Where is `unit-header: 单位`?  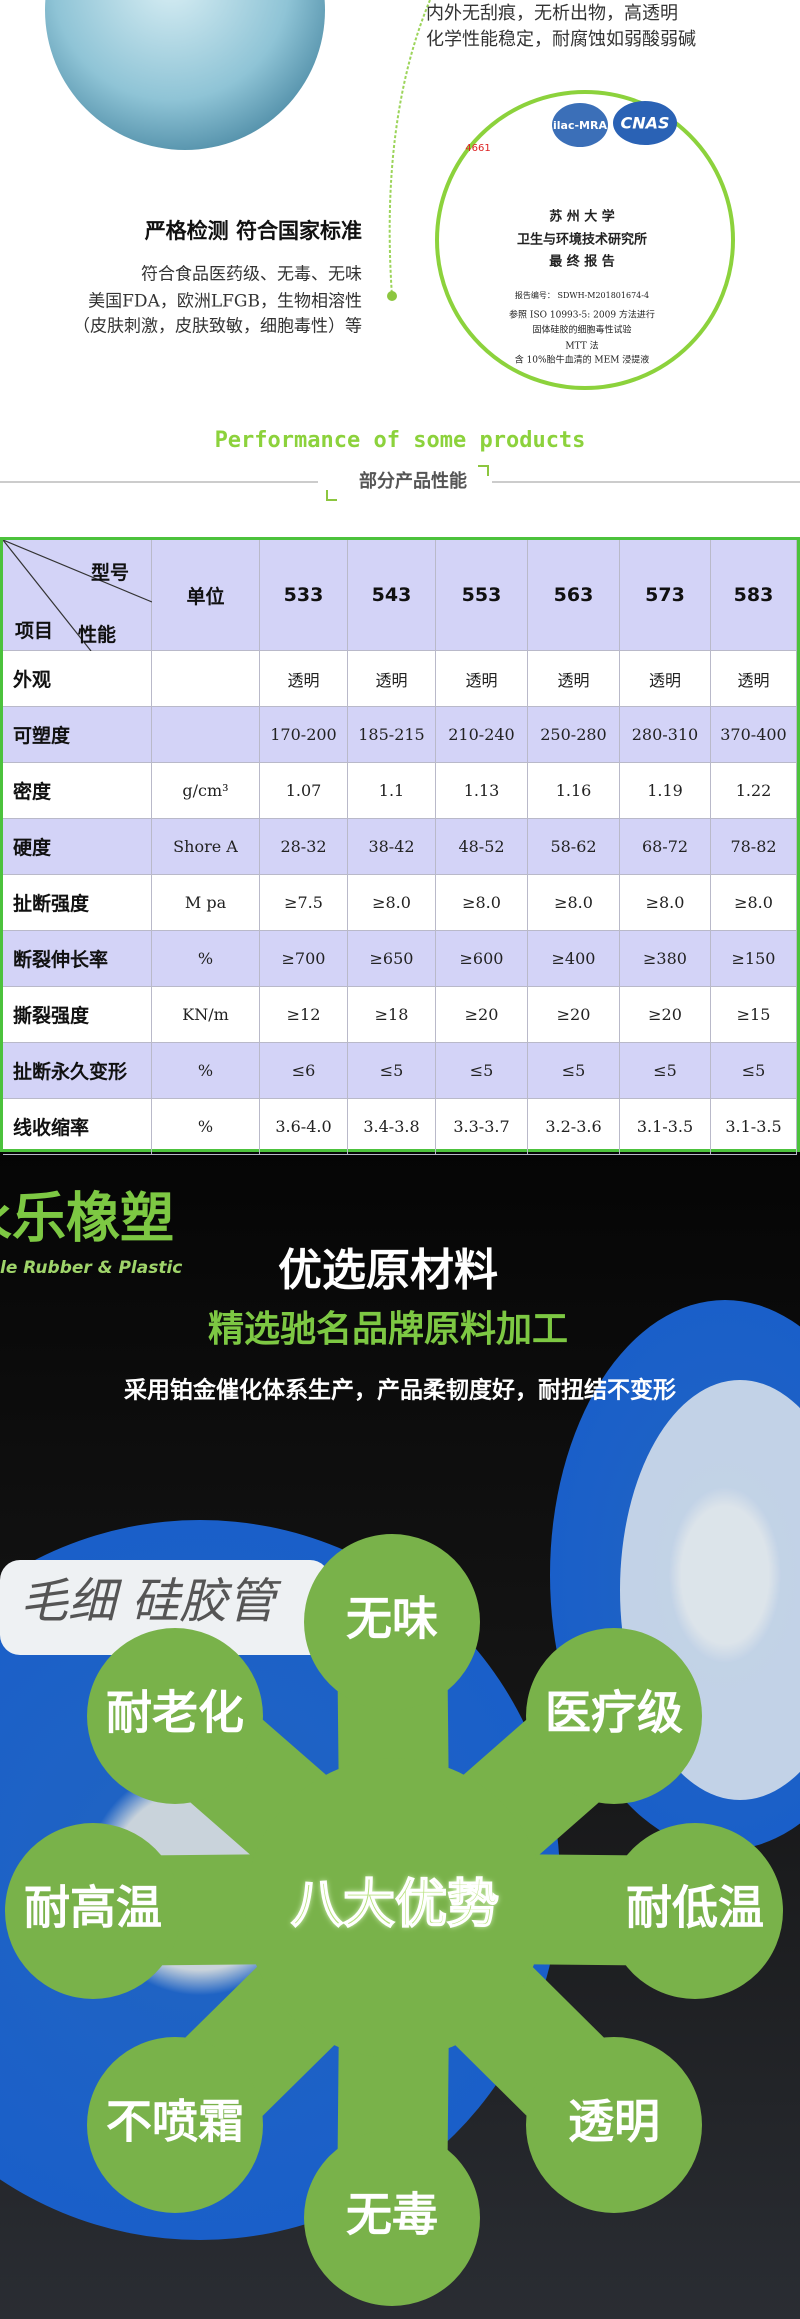
unit-header: 单位 is located at coordinates (206, 595).